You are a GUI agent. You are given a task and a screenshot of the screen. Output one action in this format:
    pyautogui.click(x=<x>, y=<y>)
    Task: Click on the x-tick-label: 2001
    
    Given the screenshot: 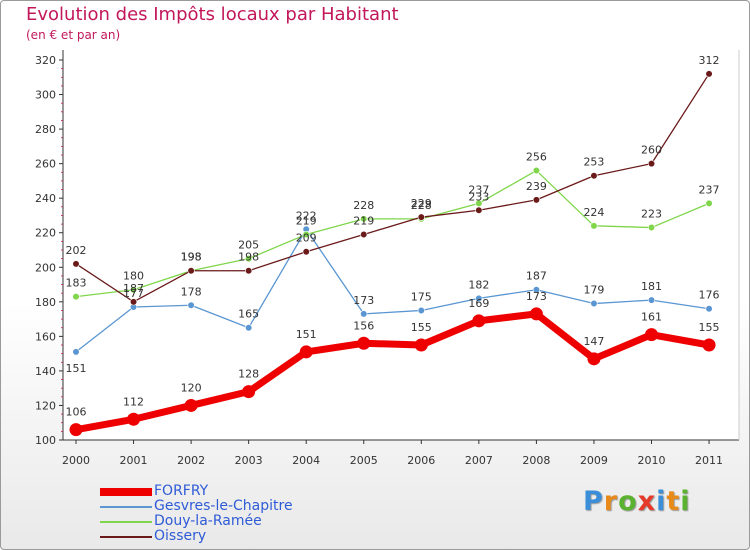 What is the action you would take?
    pyautogui.click(x=134, y=460)
    